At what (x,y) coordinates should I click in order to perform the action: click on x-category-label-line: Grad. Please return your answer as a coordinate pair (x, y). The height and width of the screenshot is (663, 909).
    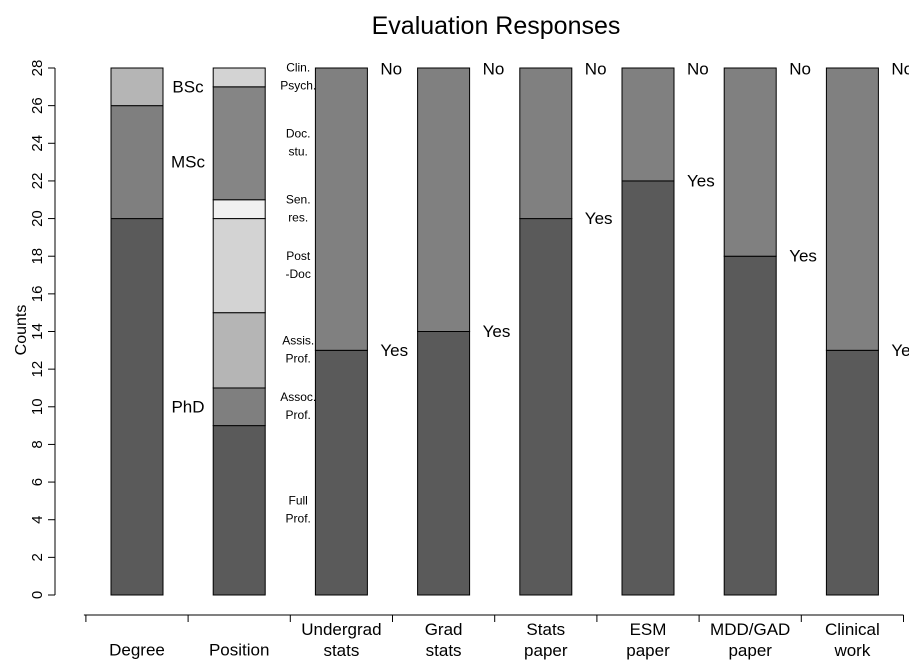
    Looking at the image, I should click on (444, 629).